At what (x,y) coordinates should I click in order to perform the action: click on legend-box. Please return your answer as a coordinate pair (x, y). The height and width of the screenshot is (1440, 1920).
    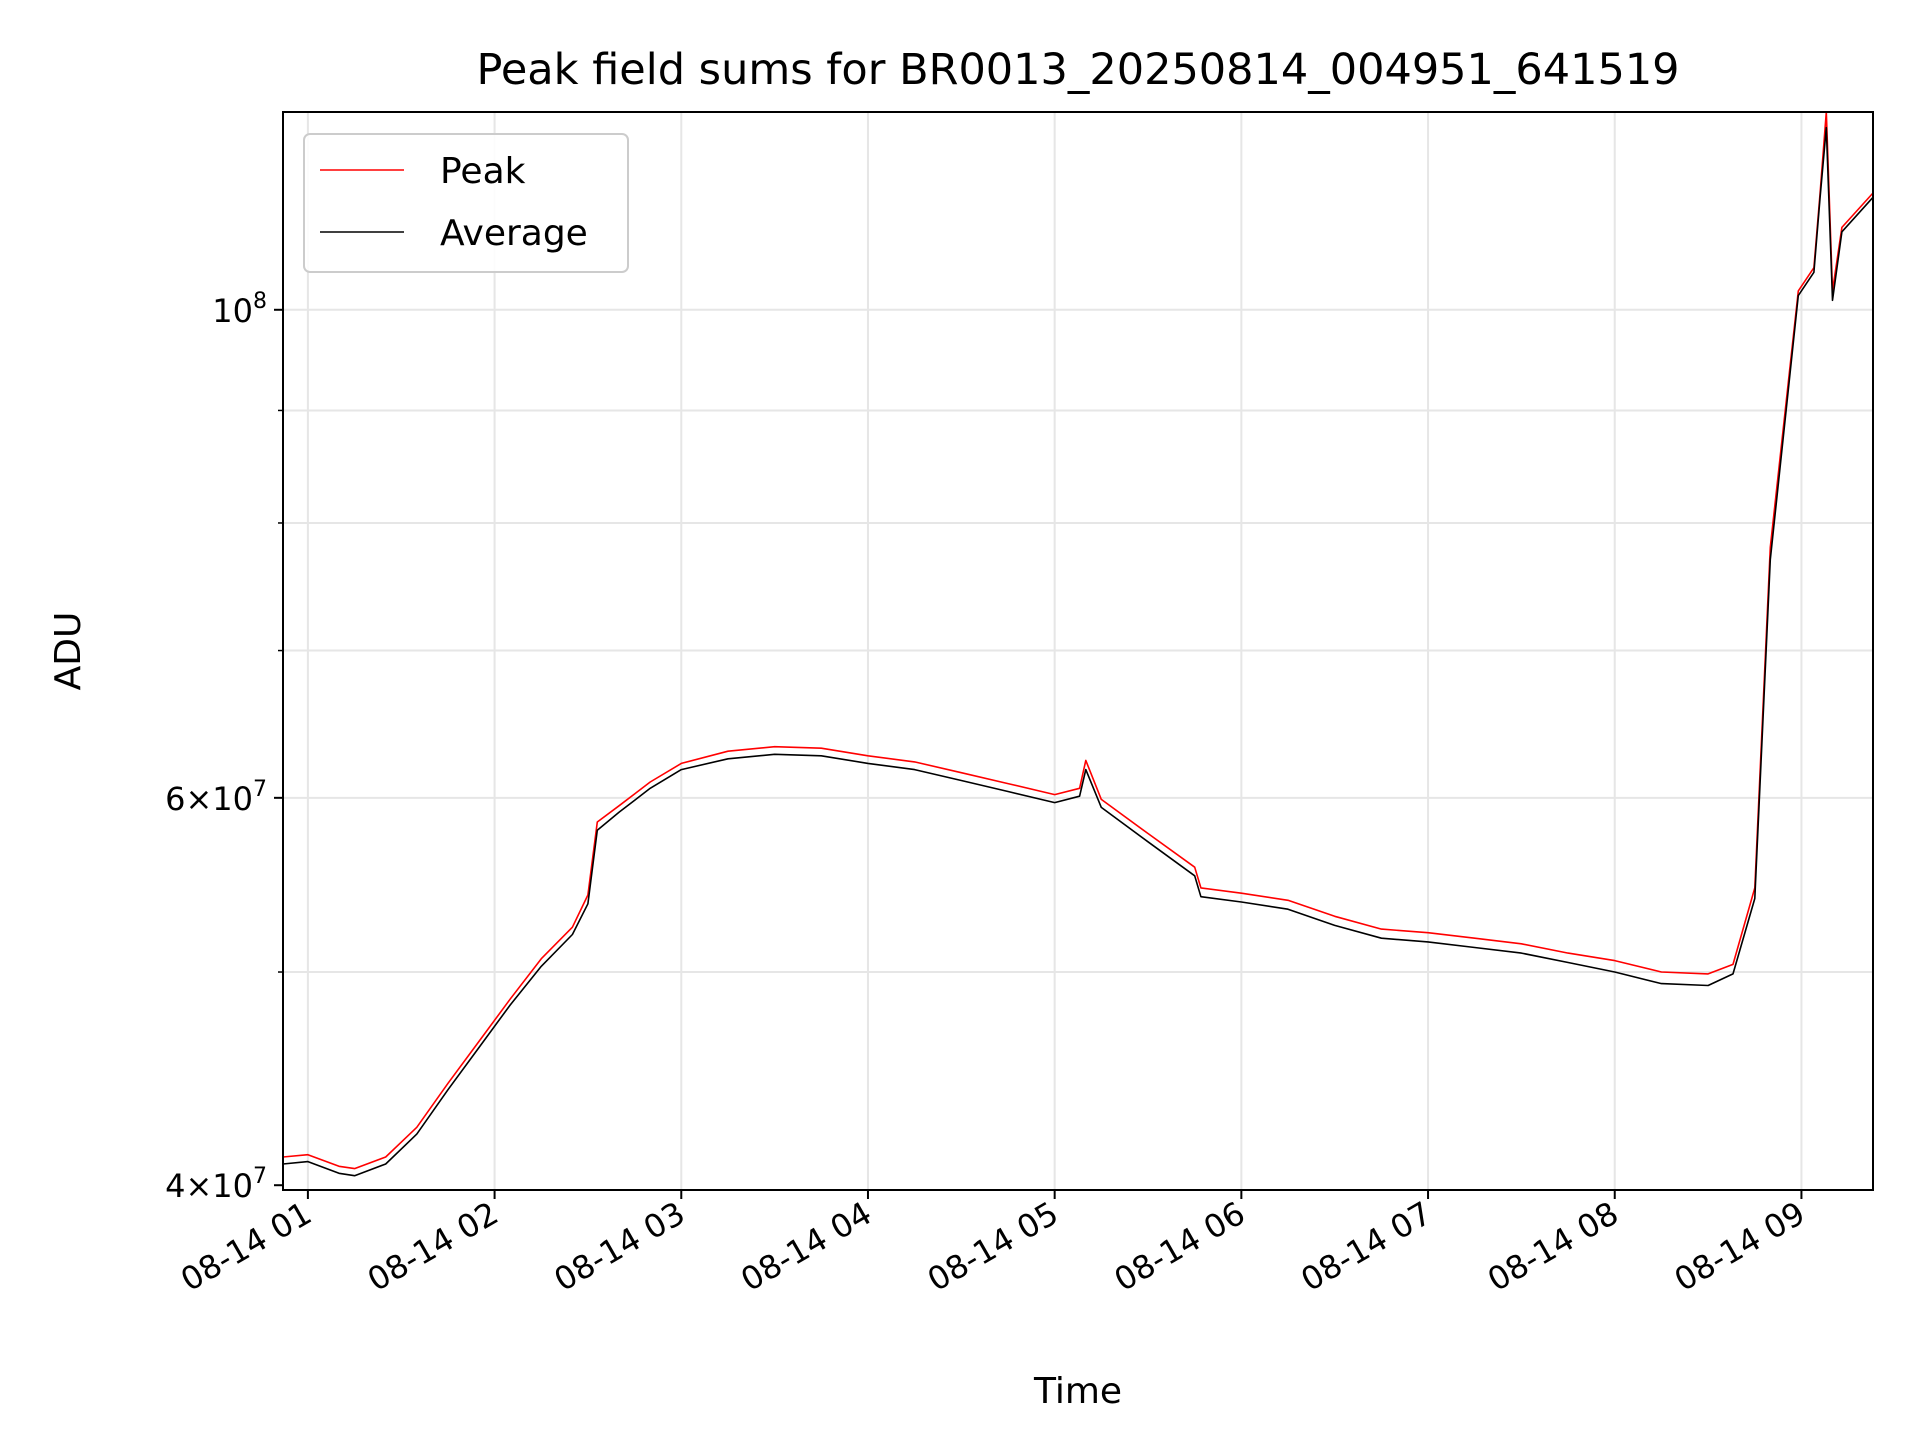
    Looking at the image, I should click on (466, 203).